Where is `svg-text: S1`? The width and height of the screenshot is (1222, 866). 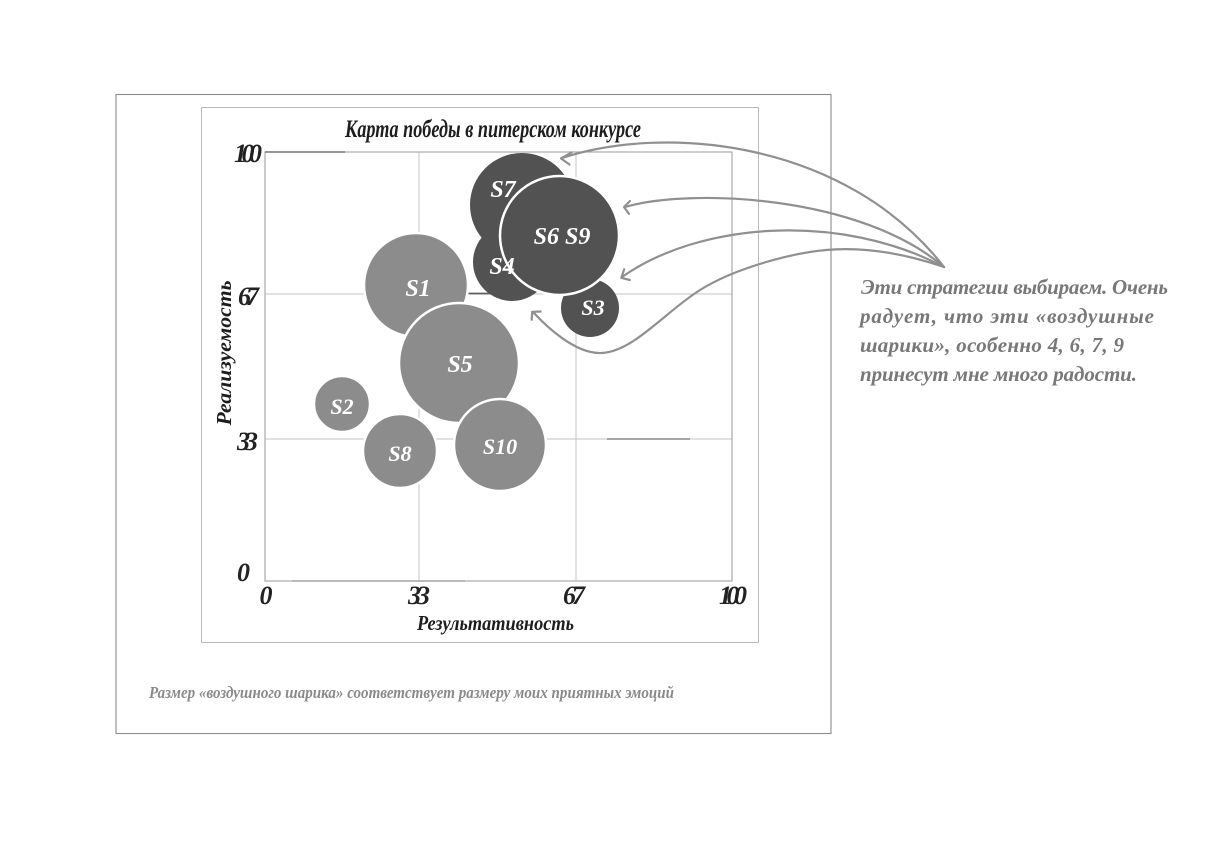 svg-text: S1 is located at coordinates (417, 289).